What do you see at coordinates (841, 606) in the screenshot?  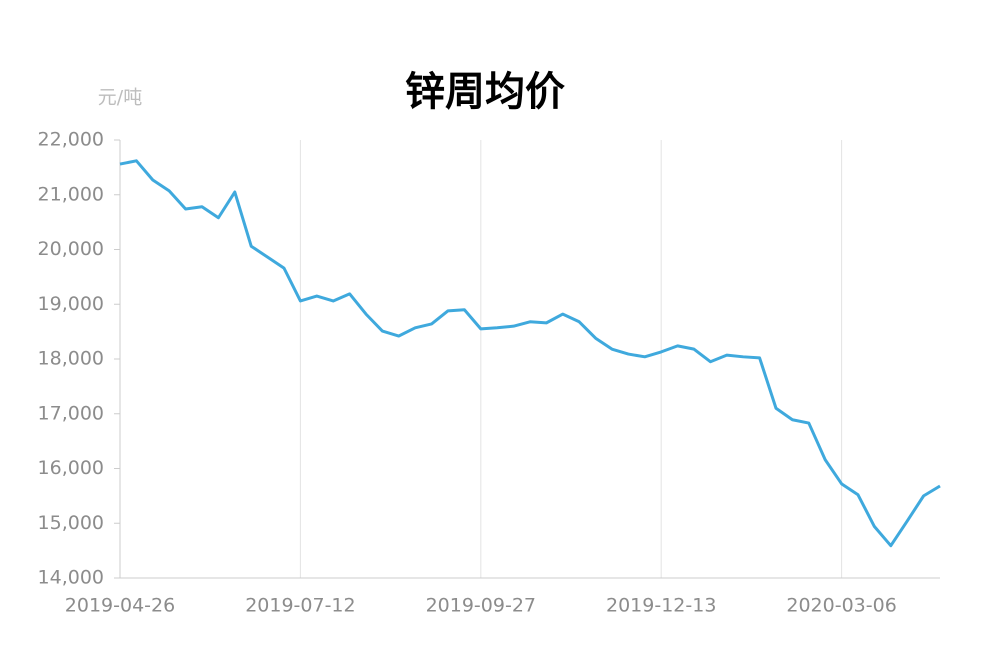 I see `x-tick-label: 2020-03-06` at bounding box center [841, 606].